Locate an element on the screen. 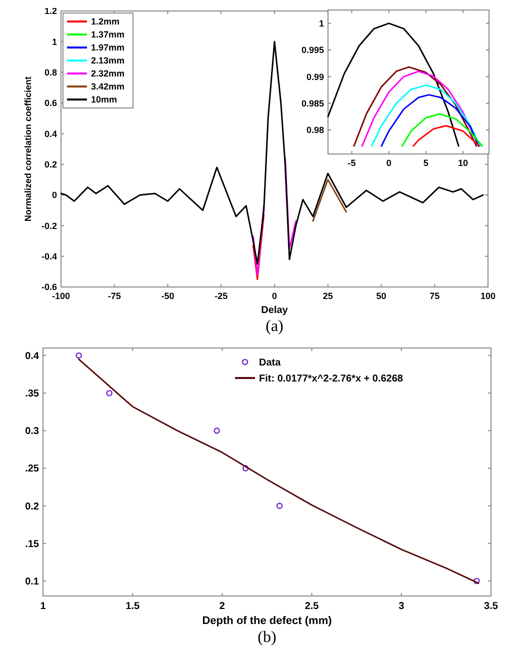  text: (b) is located at coordinates (267, 637).